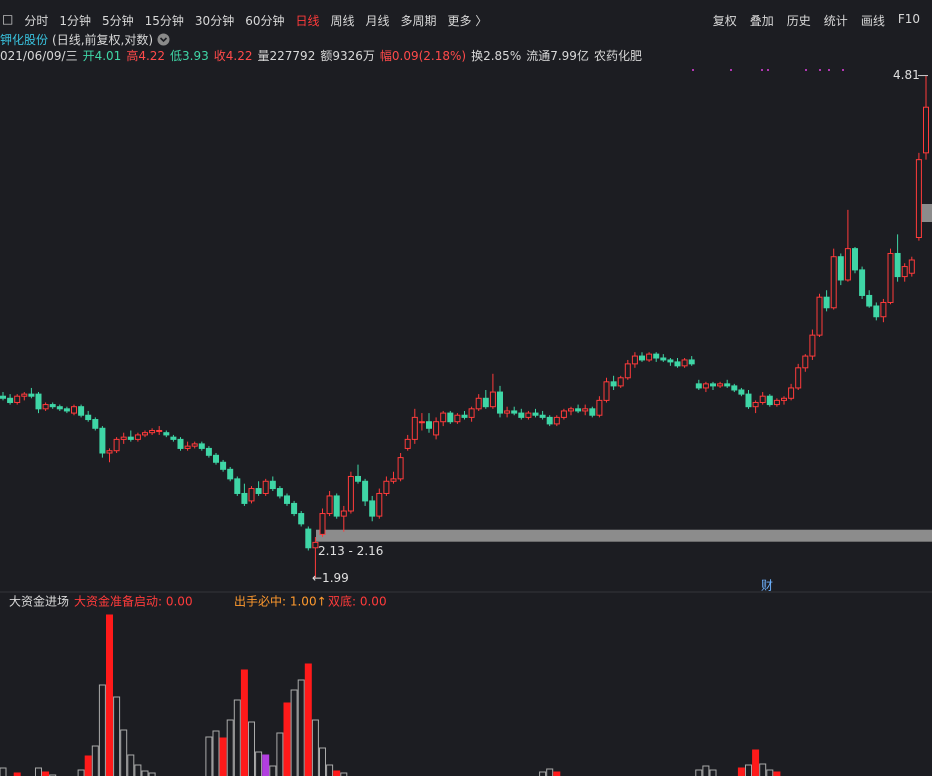  What do you see at coordinates (39, 55) in the screenshot?
I see `quote-field: 021/06/09/三` at bounding box center [39, 55].